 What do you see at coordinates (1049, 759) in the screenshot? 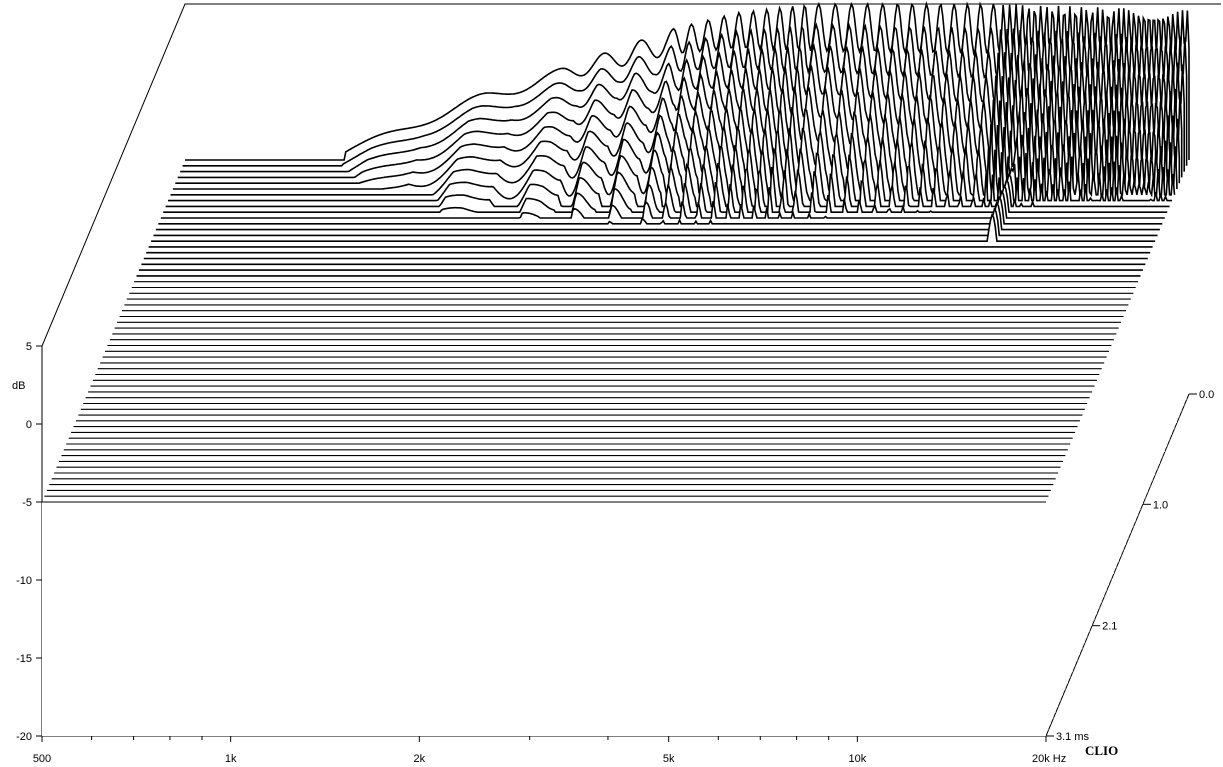
I see `frequency-tick-label: 20k Hz` at bounding box center [1049, 759].